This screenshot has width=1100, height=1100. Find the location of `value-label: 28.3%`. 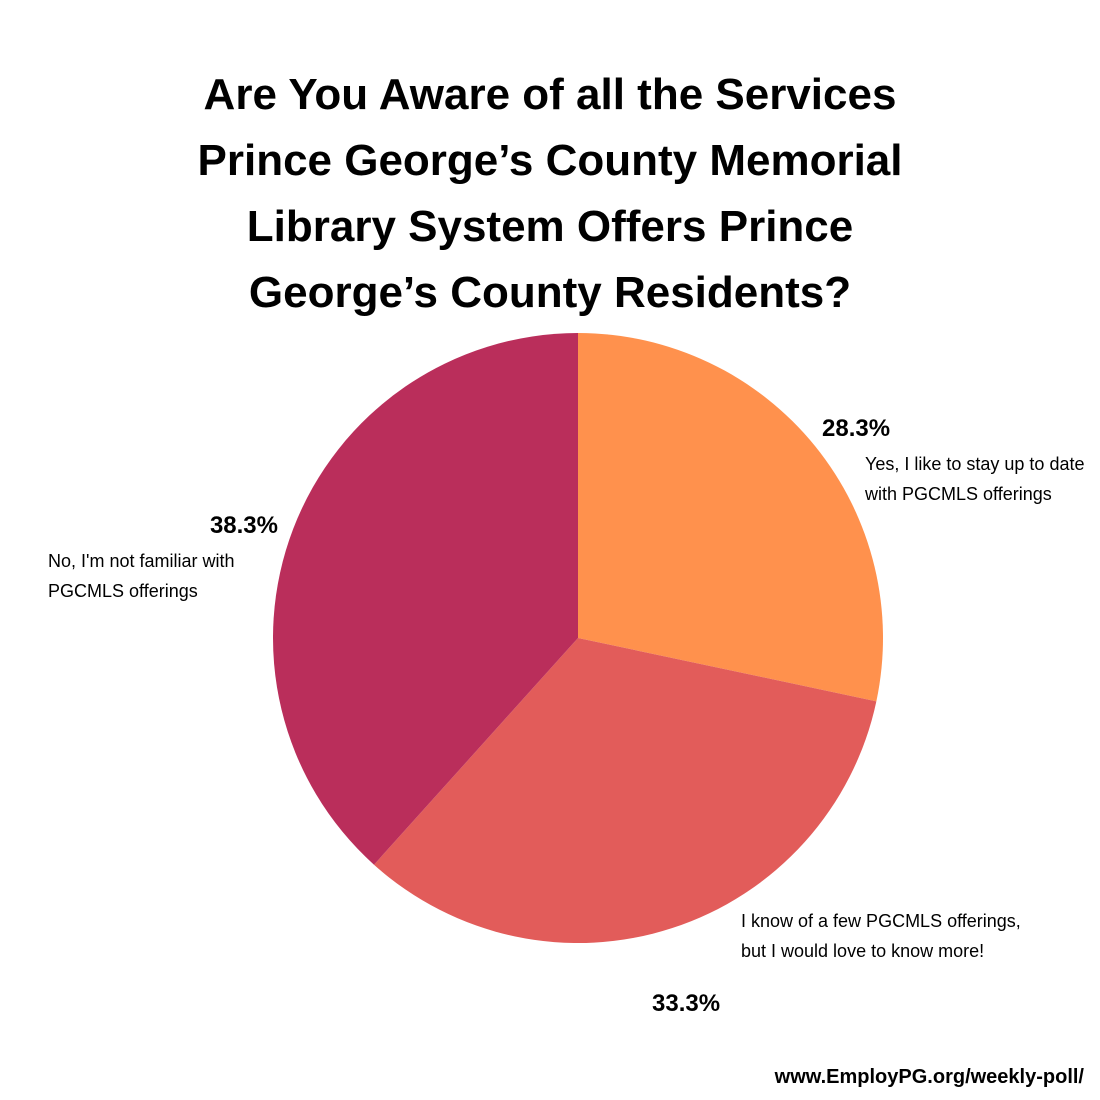

value-label: 28.3% is located at coordinates (856, 428).